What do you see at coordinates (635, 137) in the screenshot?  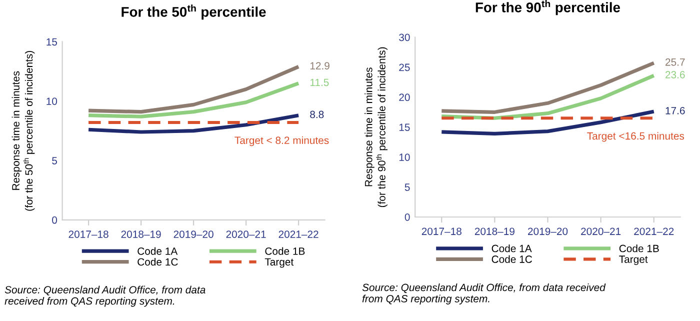 I see `annotation: Target <16.5 minutes` at bounding box center [635, 137].